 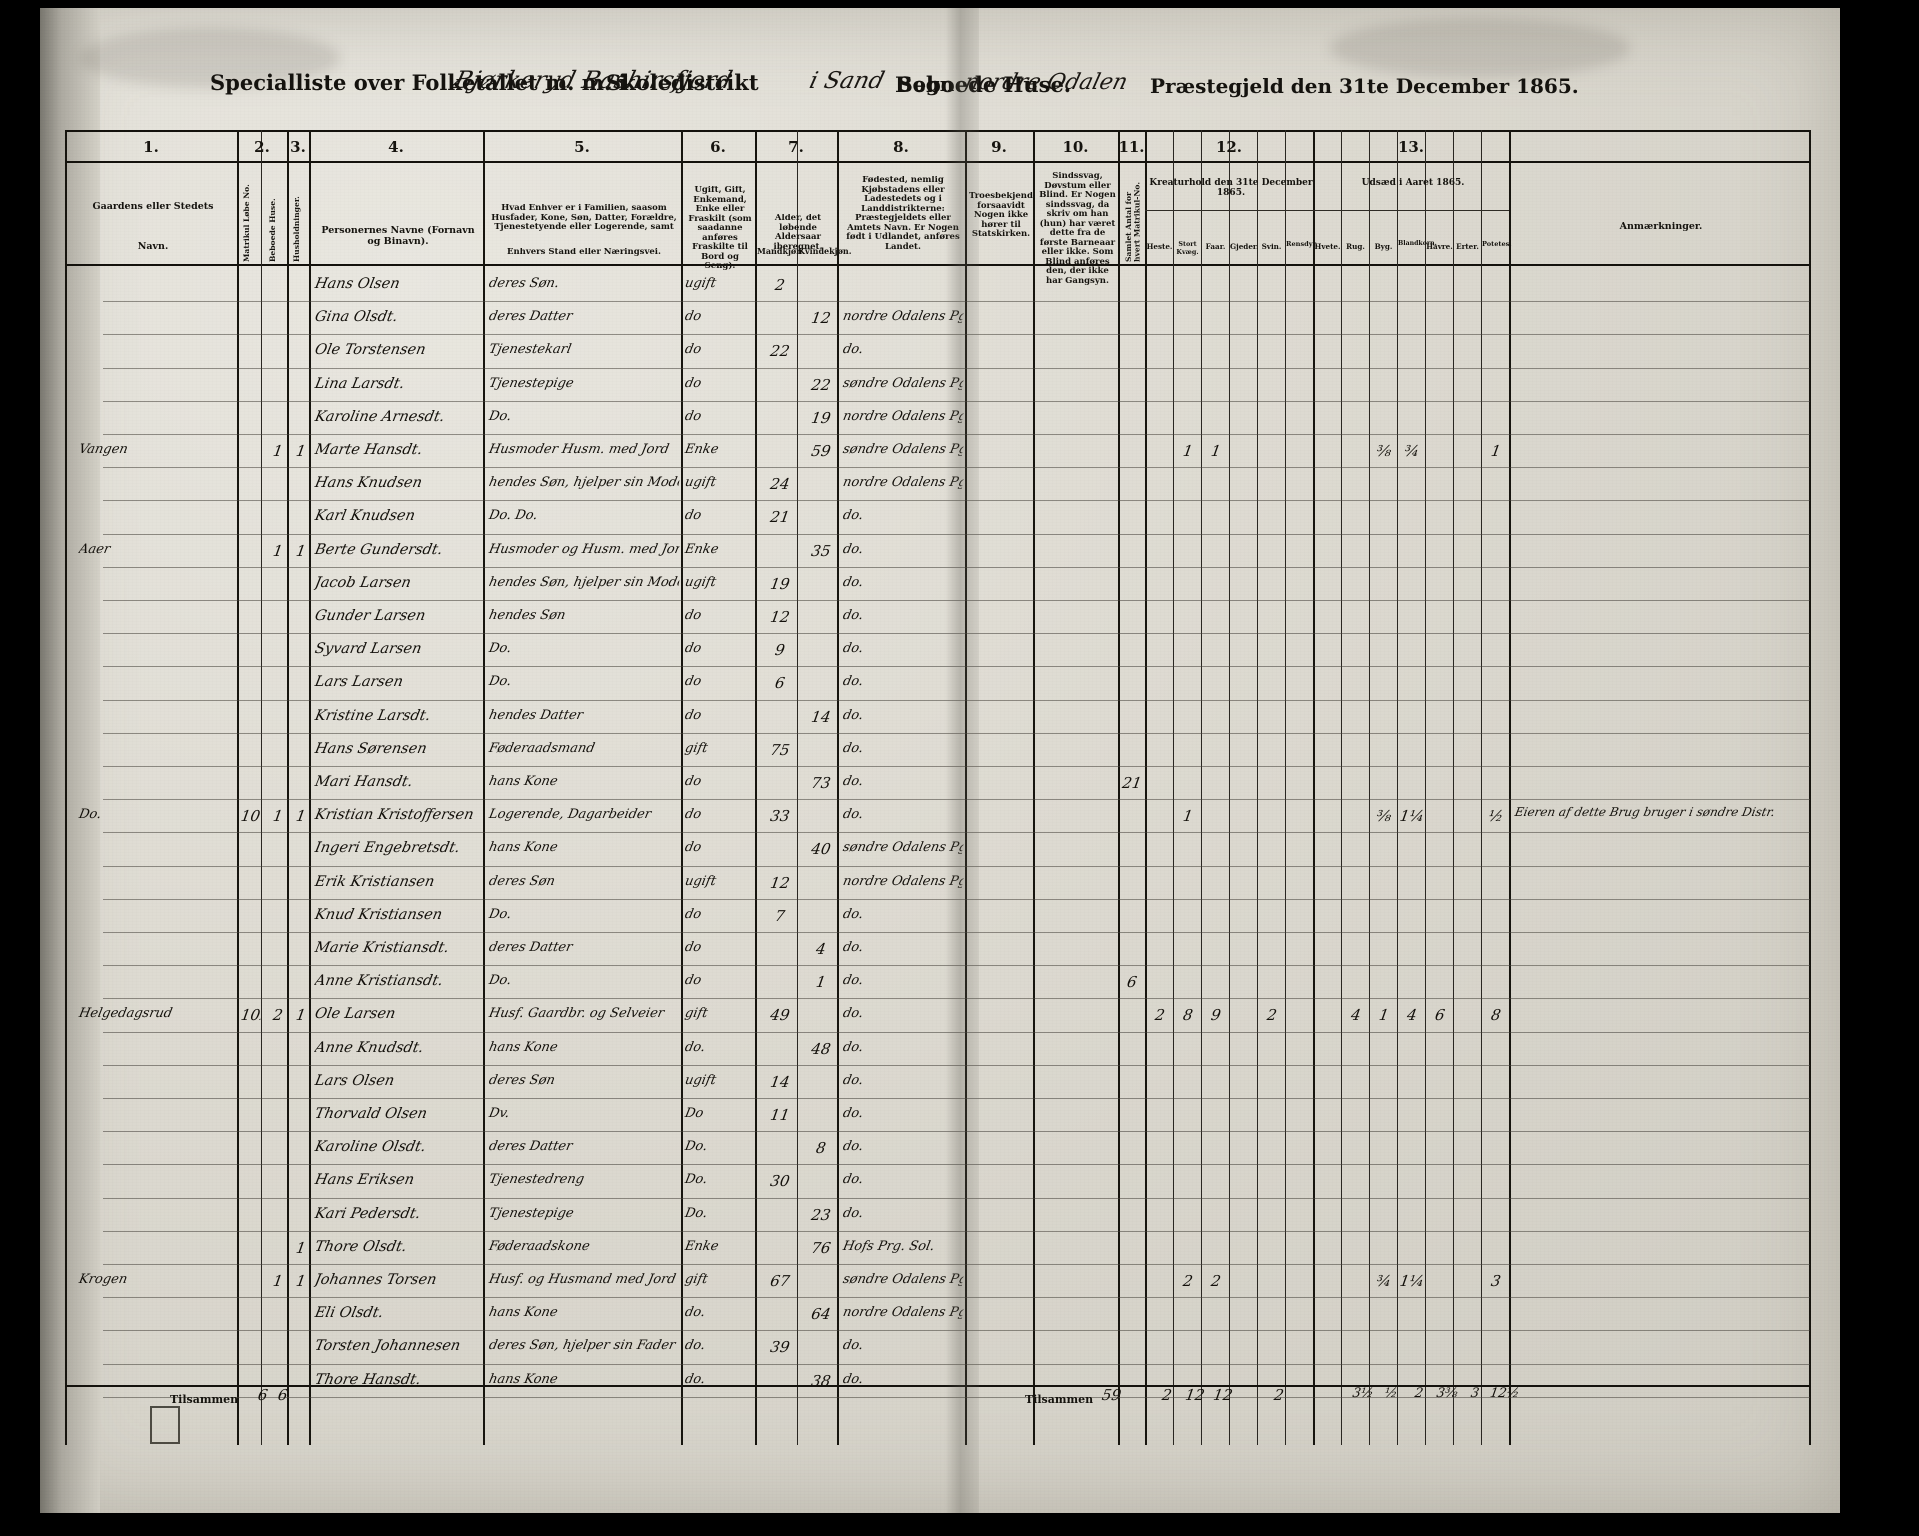 I want to click on colnum-8: 8., so click(x=901, y=147).